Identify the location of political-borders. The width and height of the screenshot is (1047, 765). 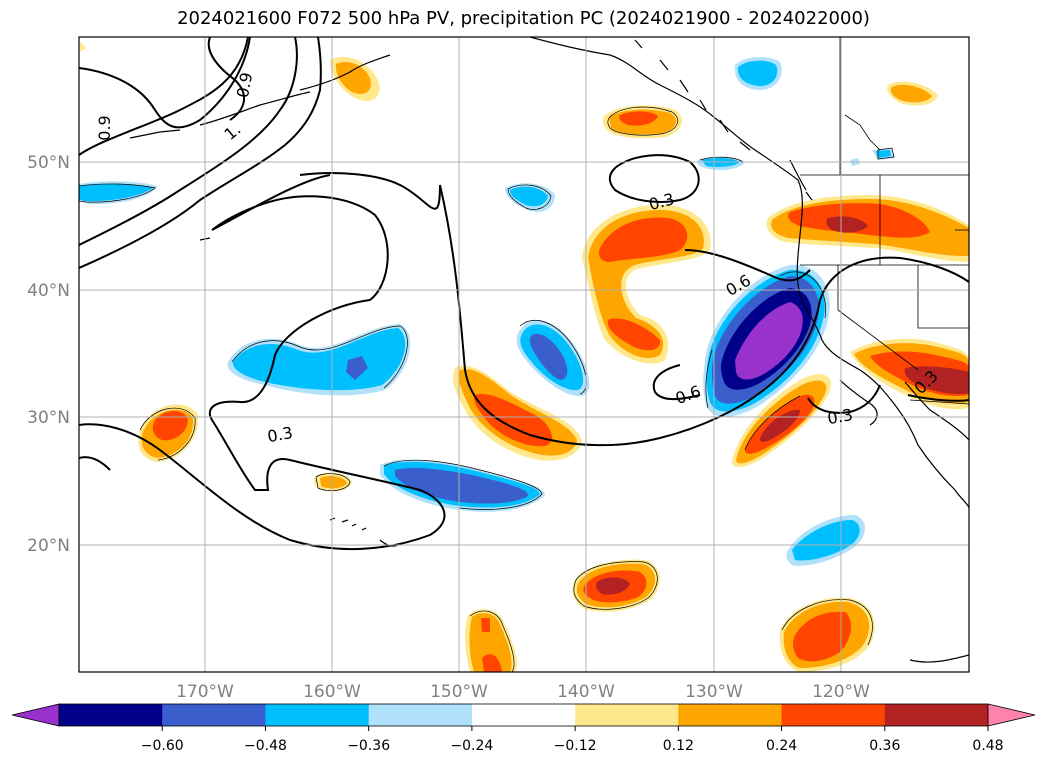
(884, 221).